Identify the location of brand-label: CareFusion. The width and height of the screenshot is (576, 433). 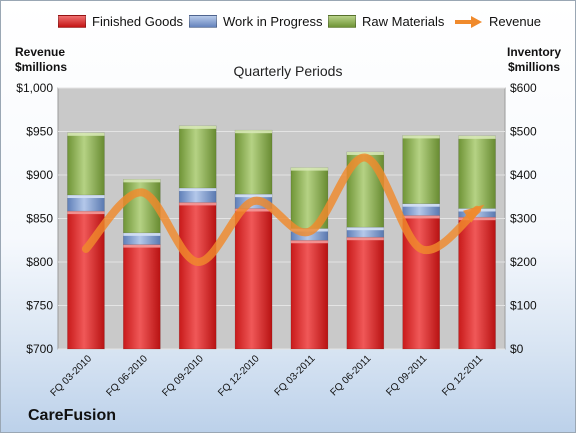
(72, 415).